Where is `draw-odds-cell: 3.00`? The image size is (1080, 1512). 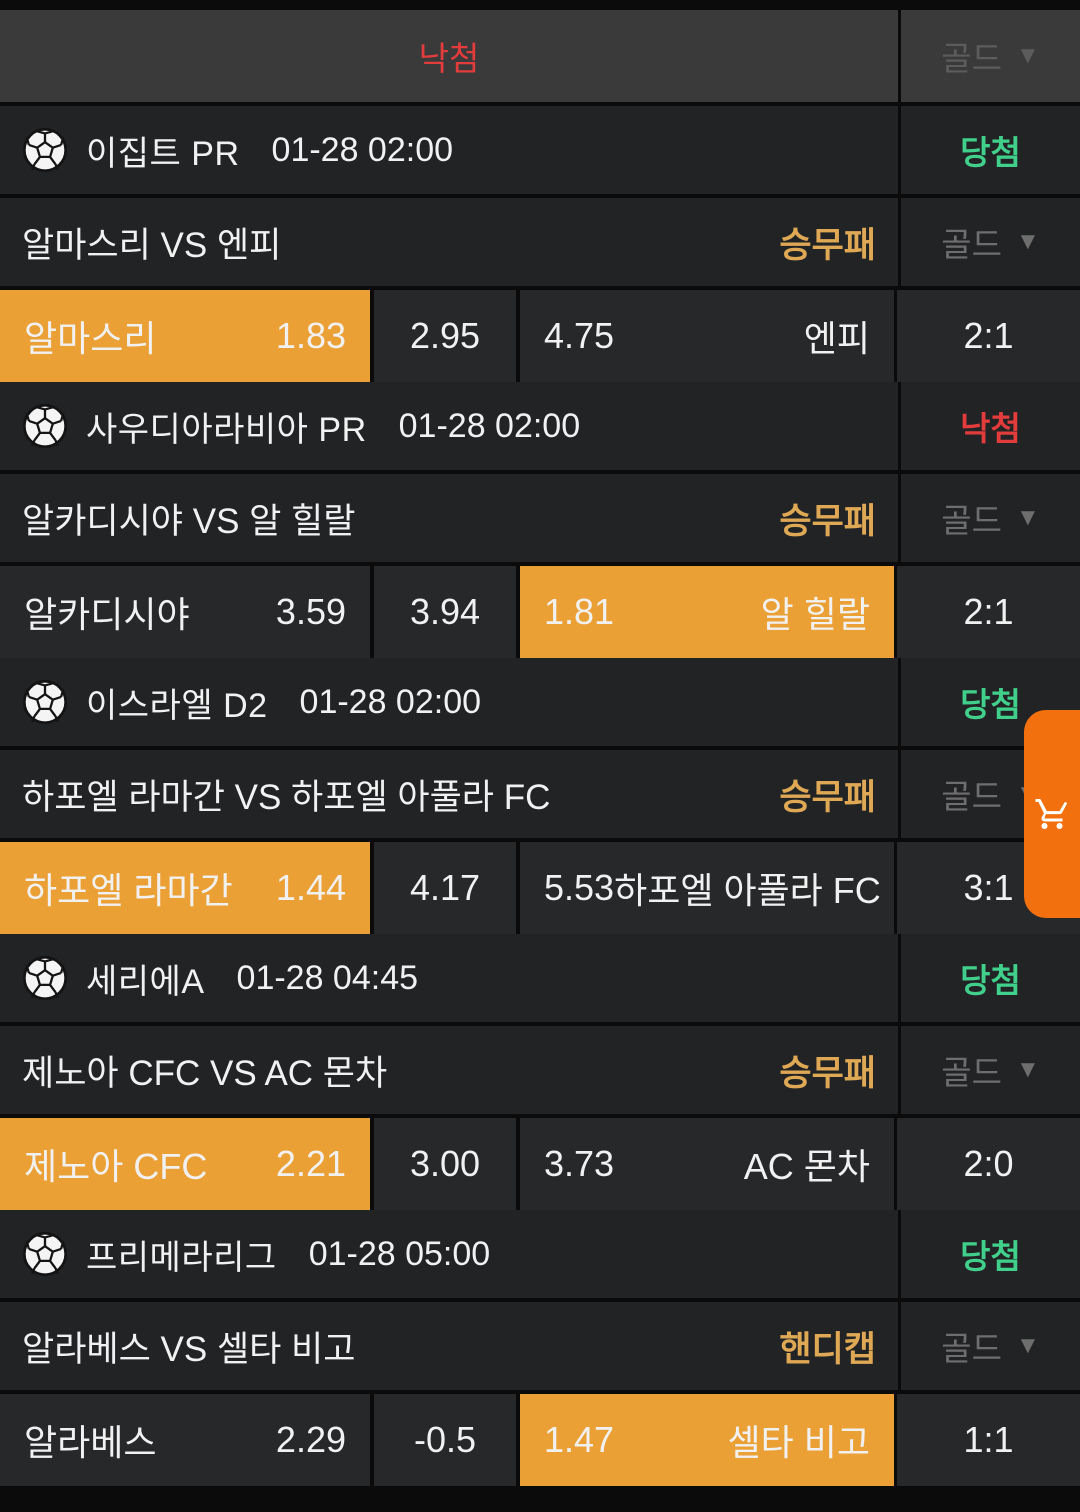 draw-odds-cell: 3.00 is located at coordinates (447, 1164).